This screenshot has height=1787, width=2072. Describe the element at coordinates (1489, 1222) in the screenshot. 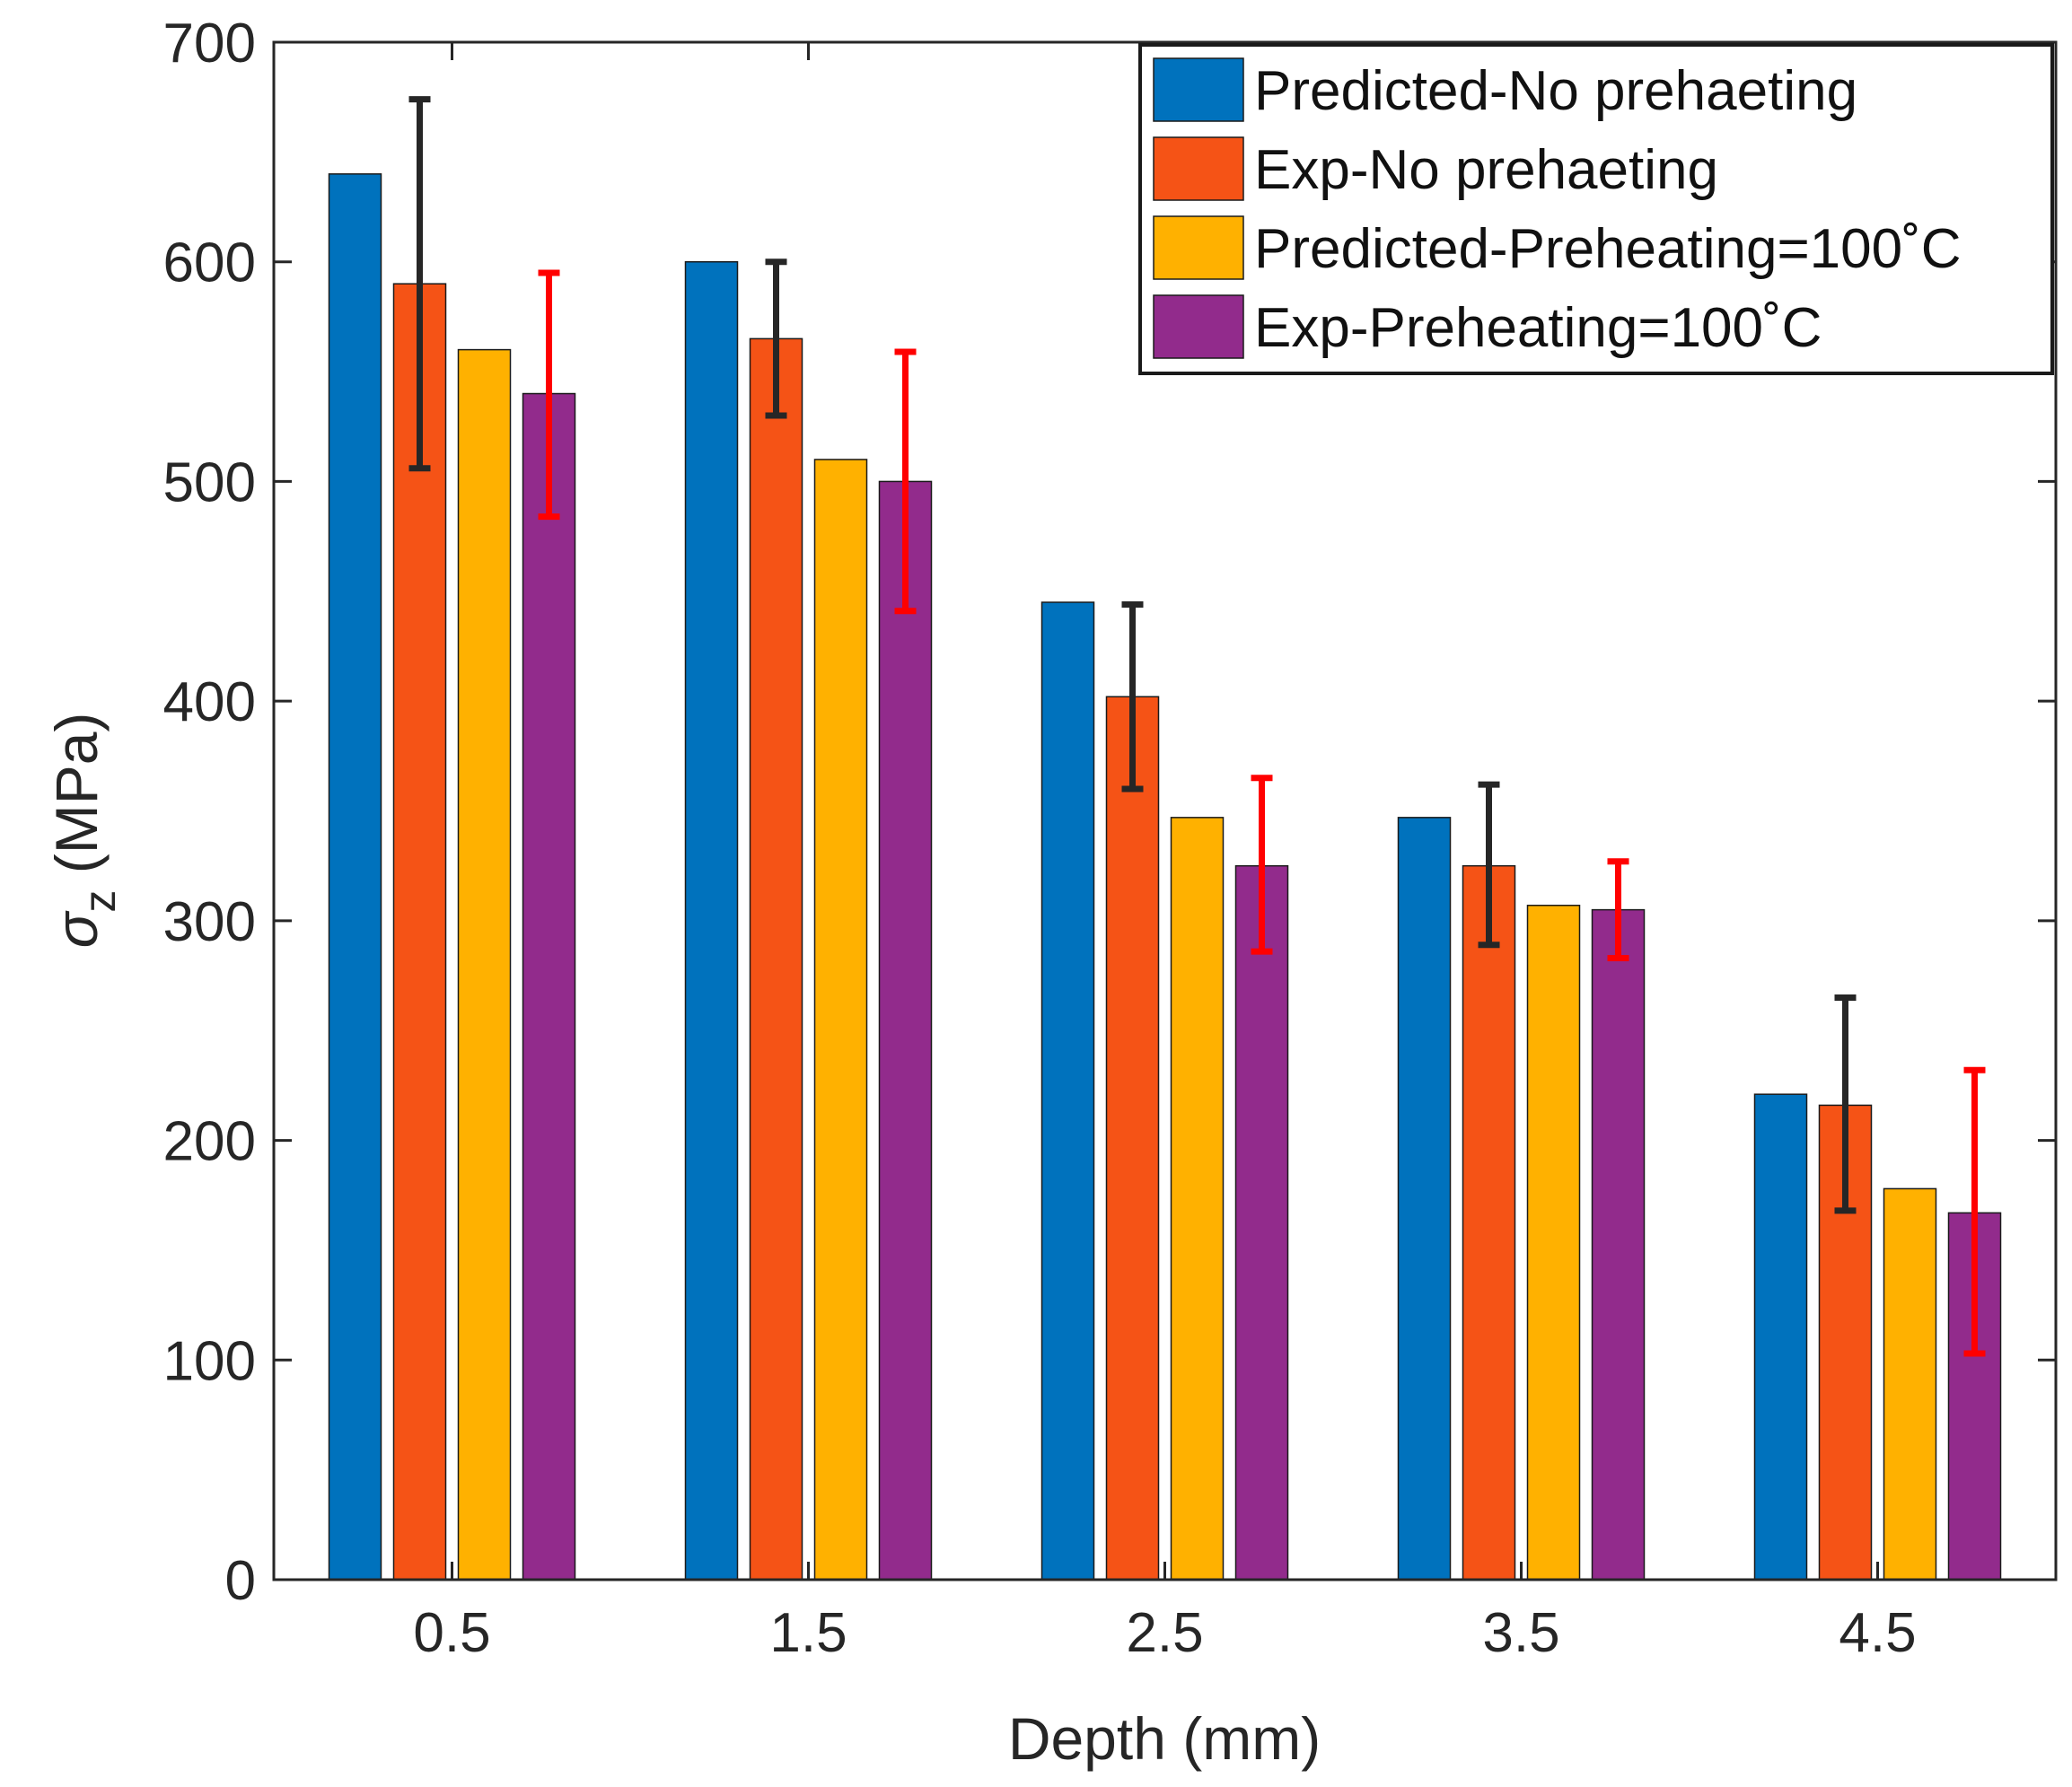

I see `bar-series2-3.5` at that location.